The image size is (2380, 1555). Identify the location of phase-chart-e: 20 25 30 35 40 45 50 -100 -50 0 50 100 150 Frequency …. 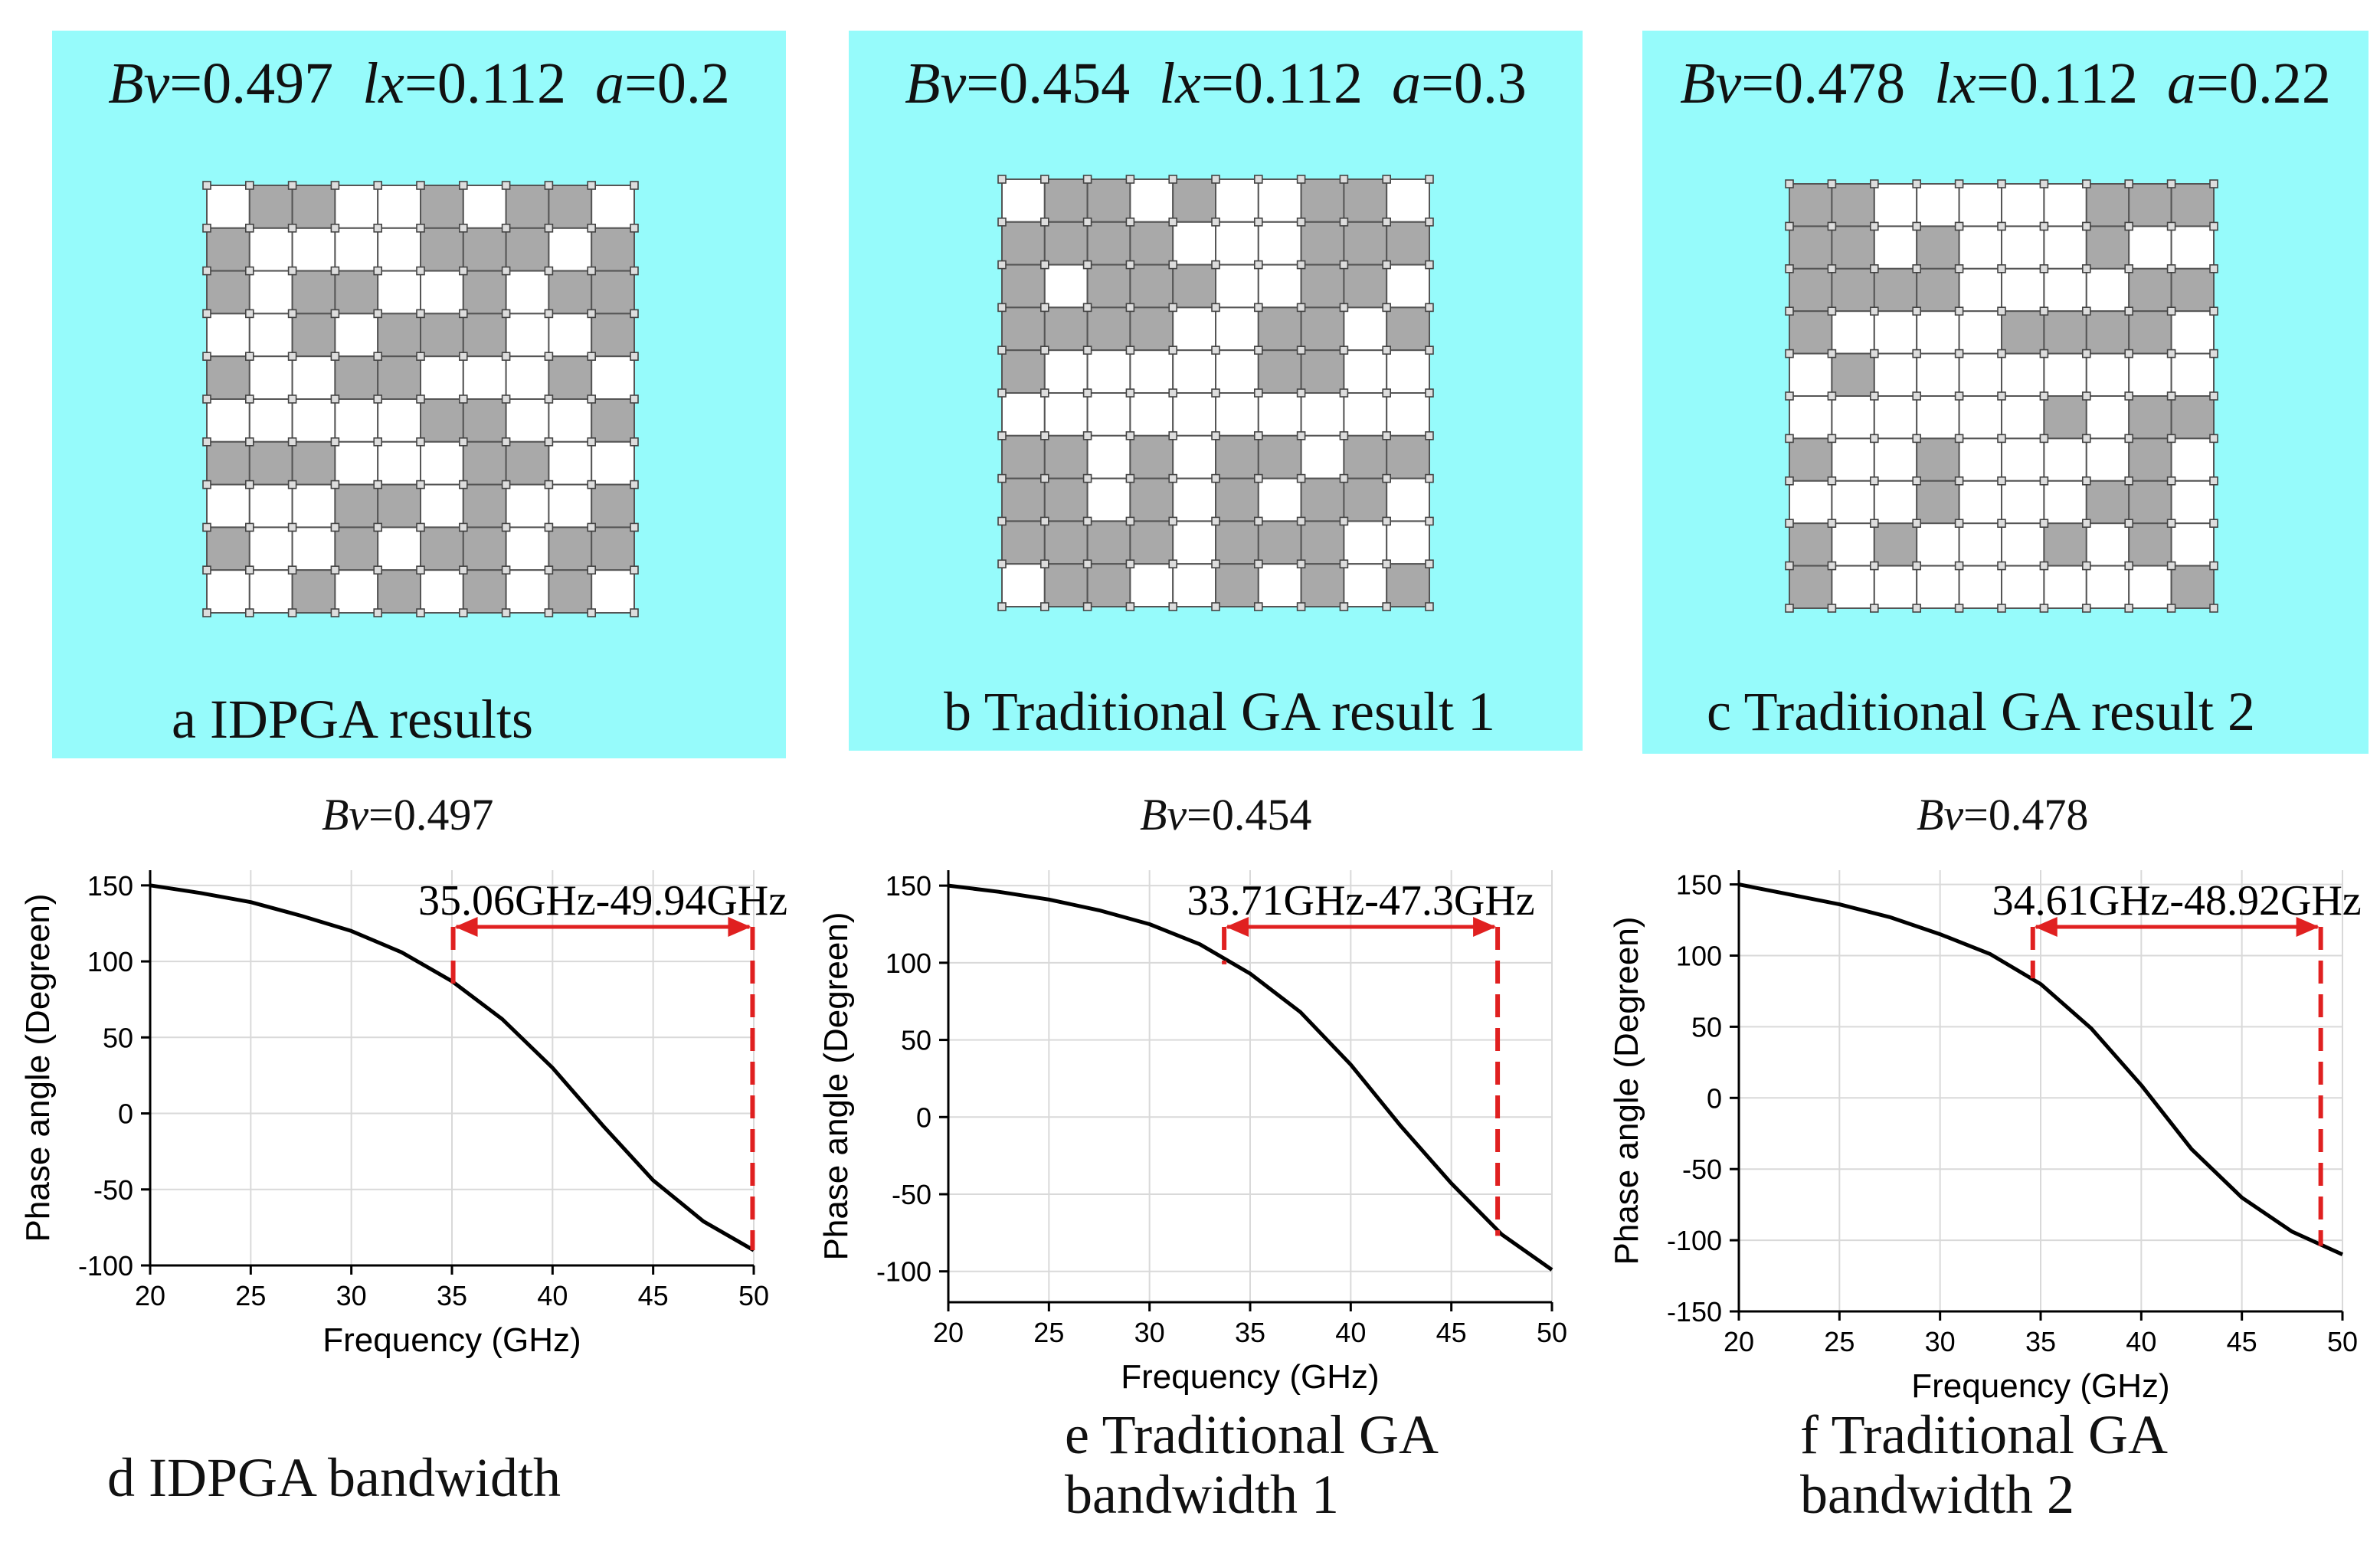
(1192, 1133).